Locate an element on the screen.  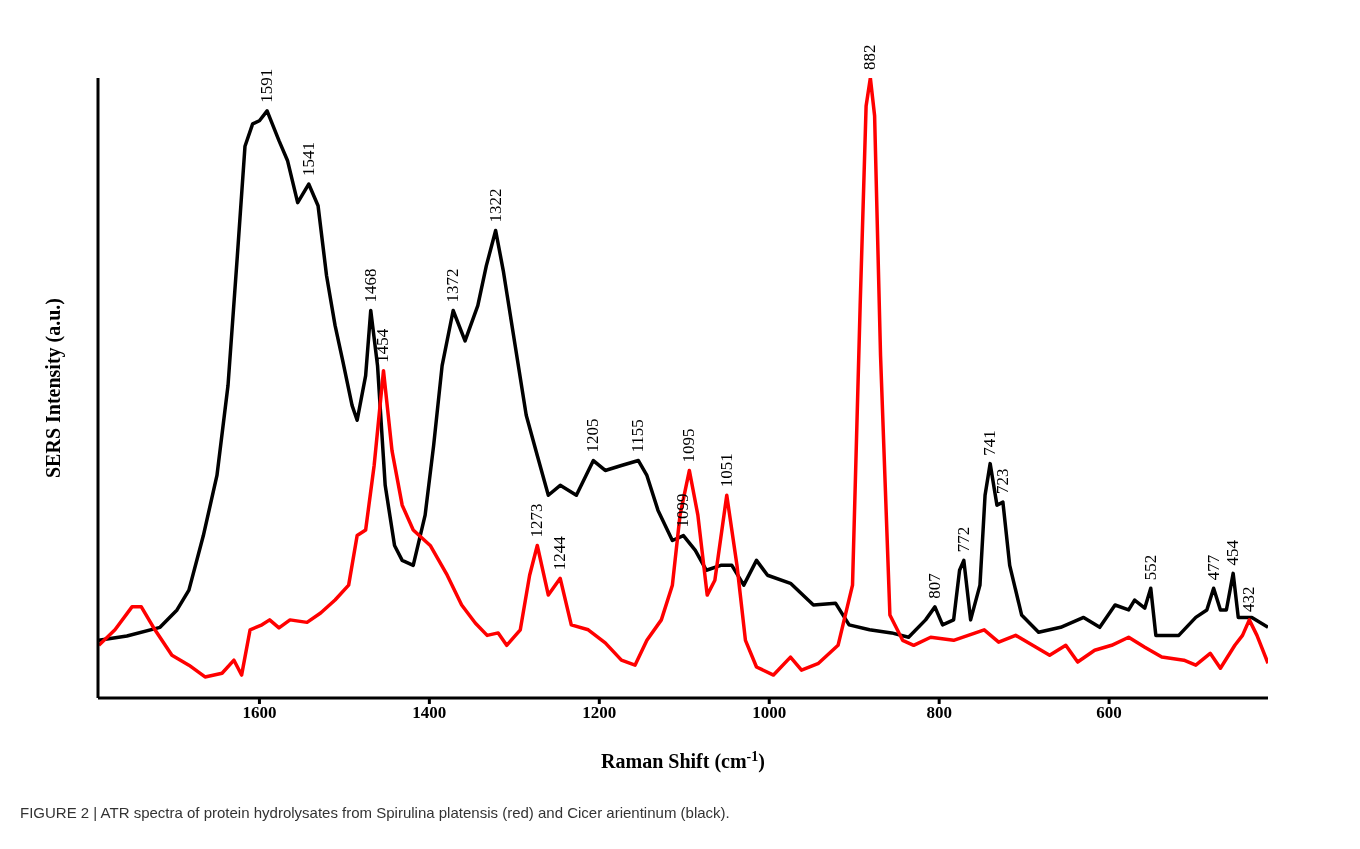
x-tick-label: 800 is located at coordinates (939, 713).